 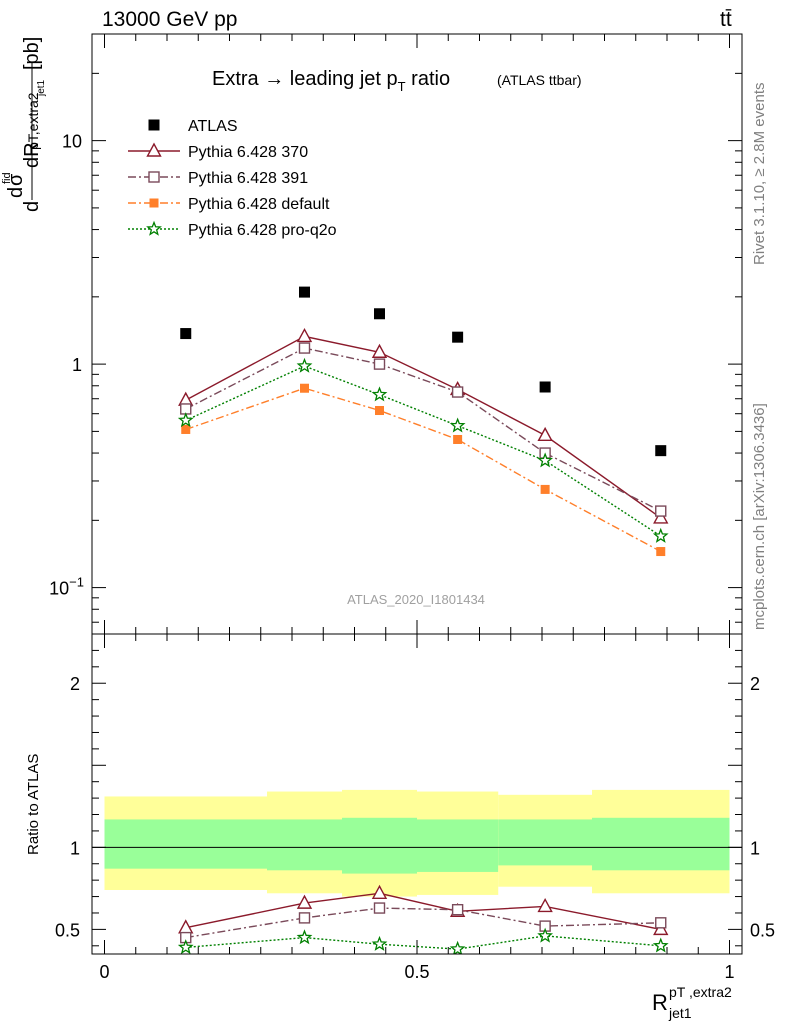 What do you see at coordinates (104, 972) in the screenshot?
I see `x-tick-label: 0` at bounding box center [104, 972].